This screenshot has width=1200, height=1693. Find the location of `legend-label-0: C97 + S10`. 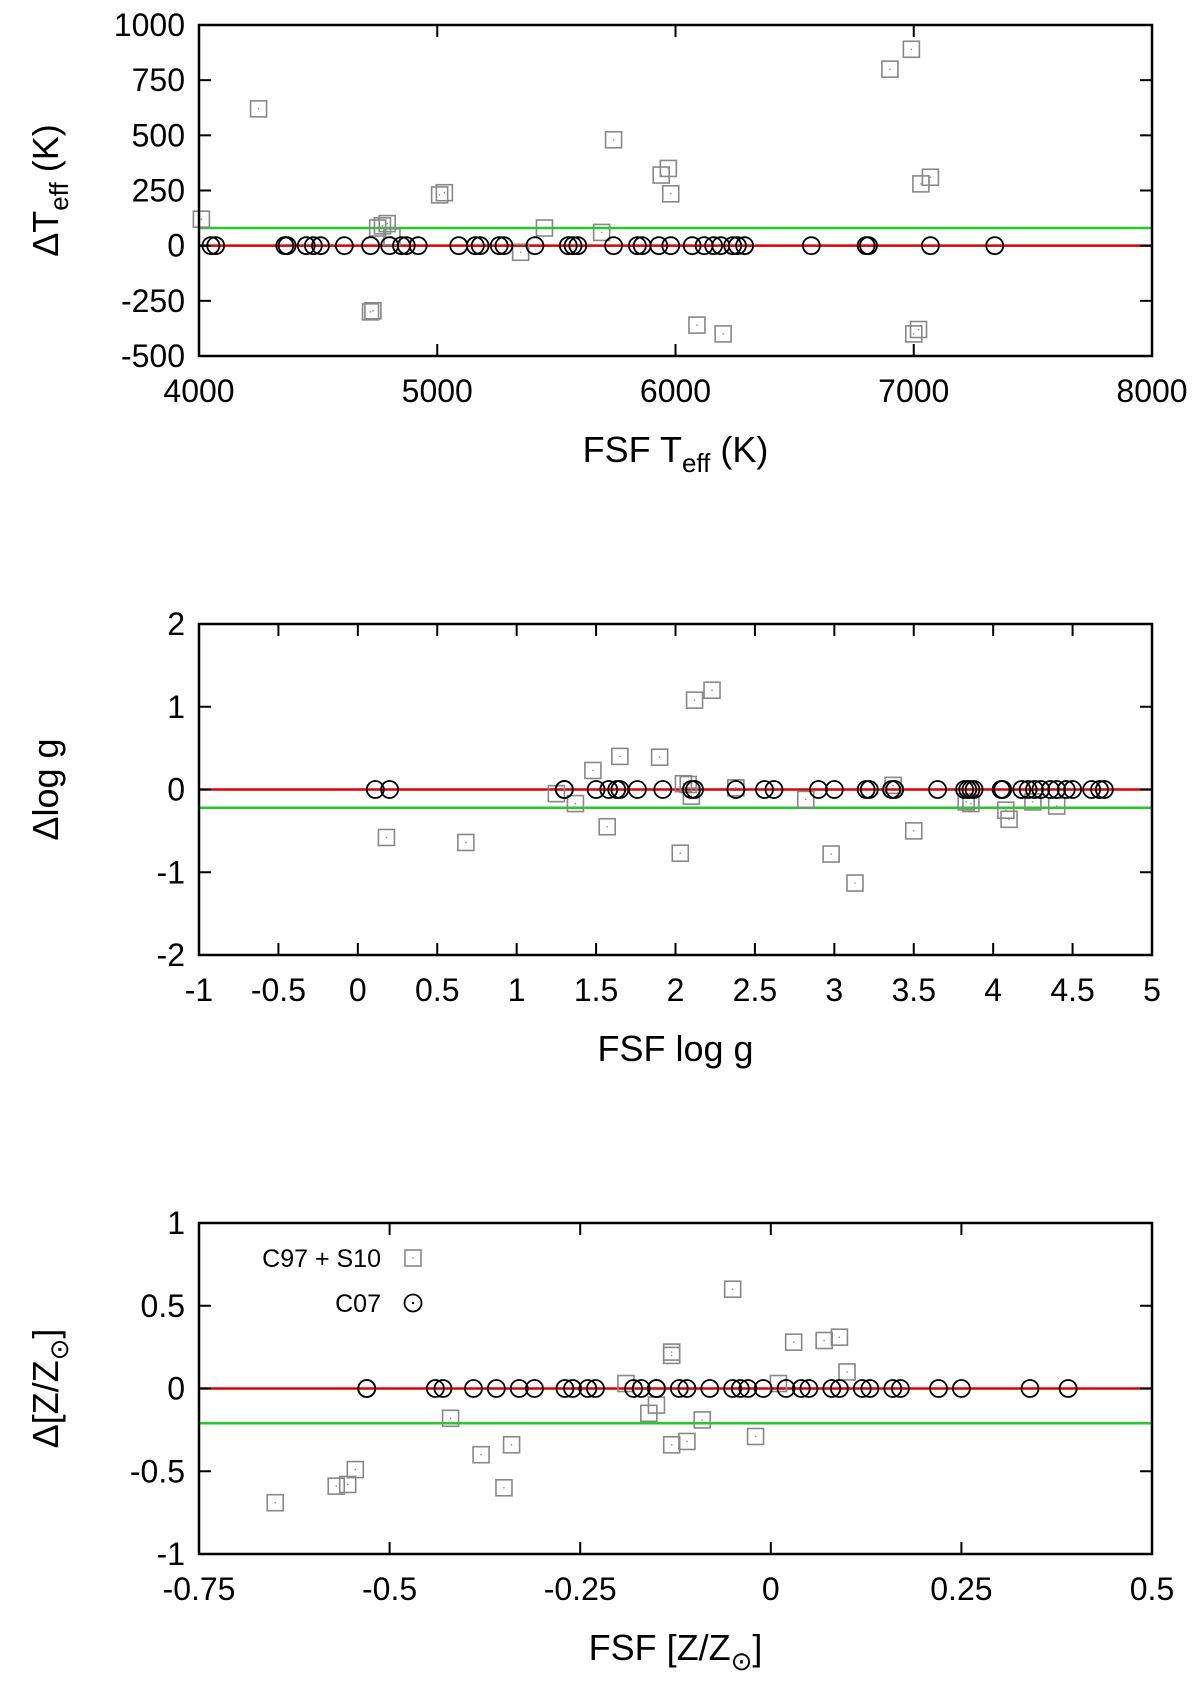

legend-label-0: C97 + S10 is located at coordinates (321, 1259).